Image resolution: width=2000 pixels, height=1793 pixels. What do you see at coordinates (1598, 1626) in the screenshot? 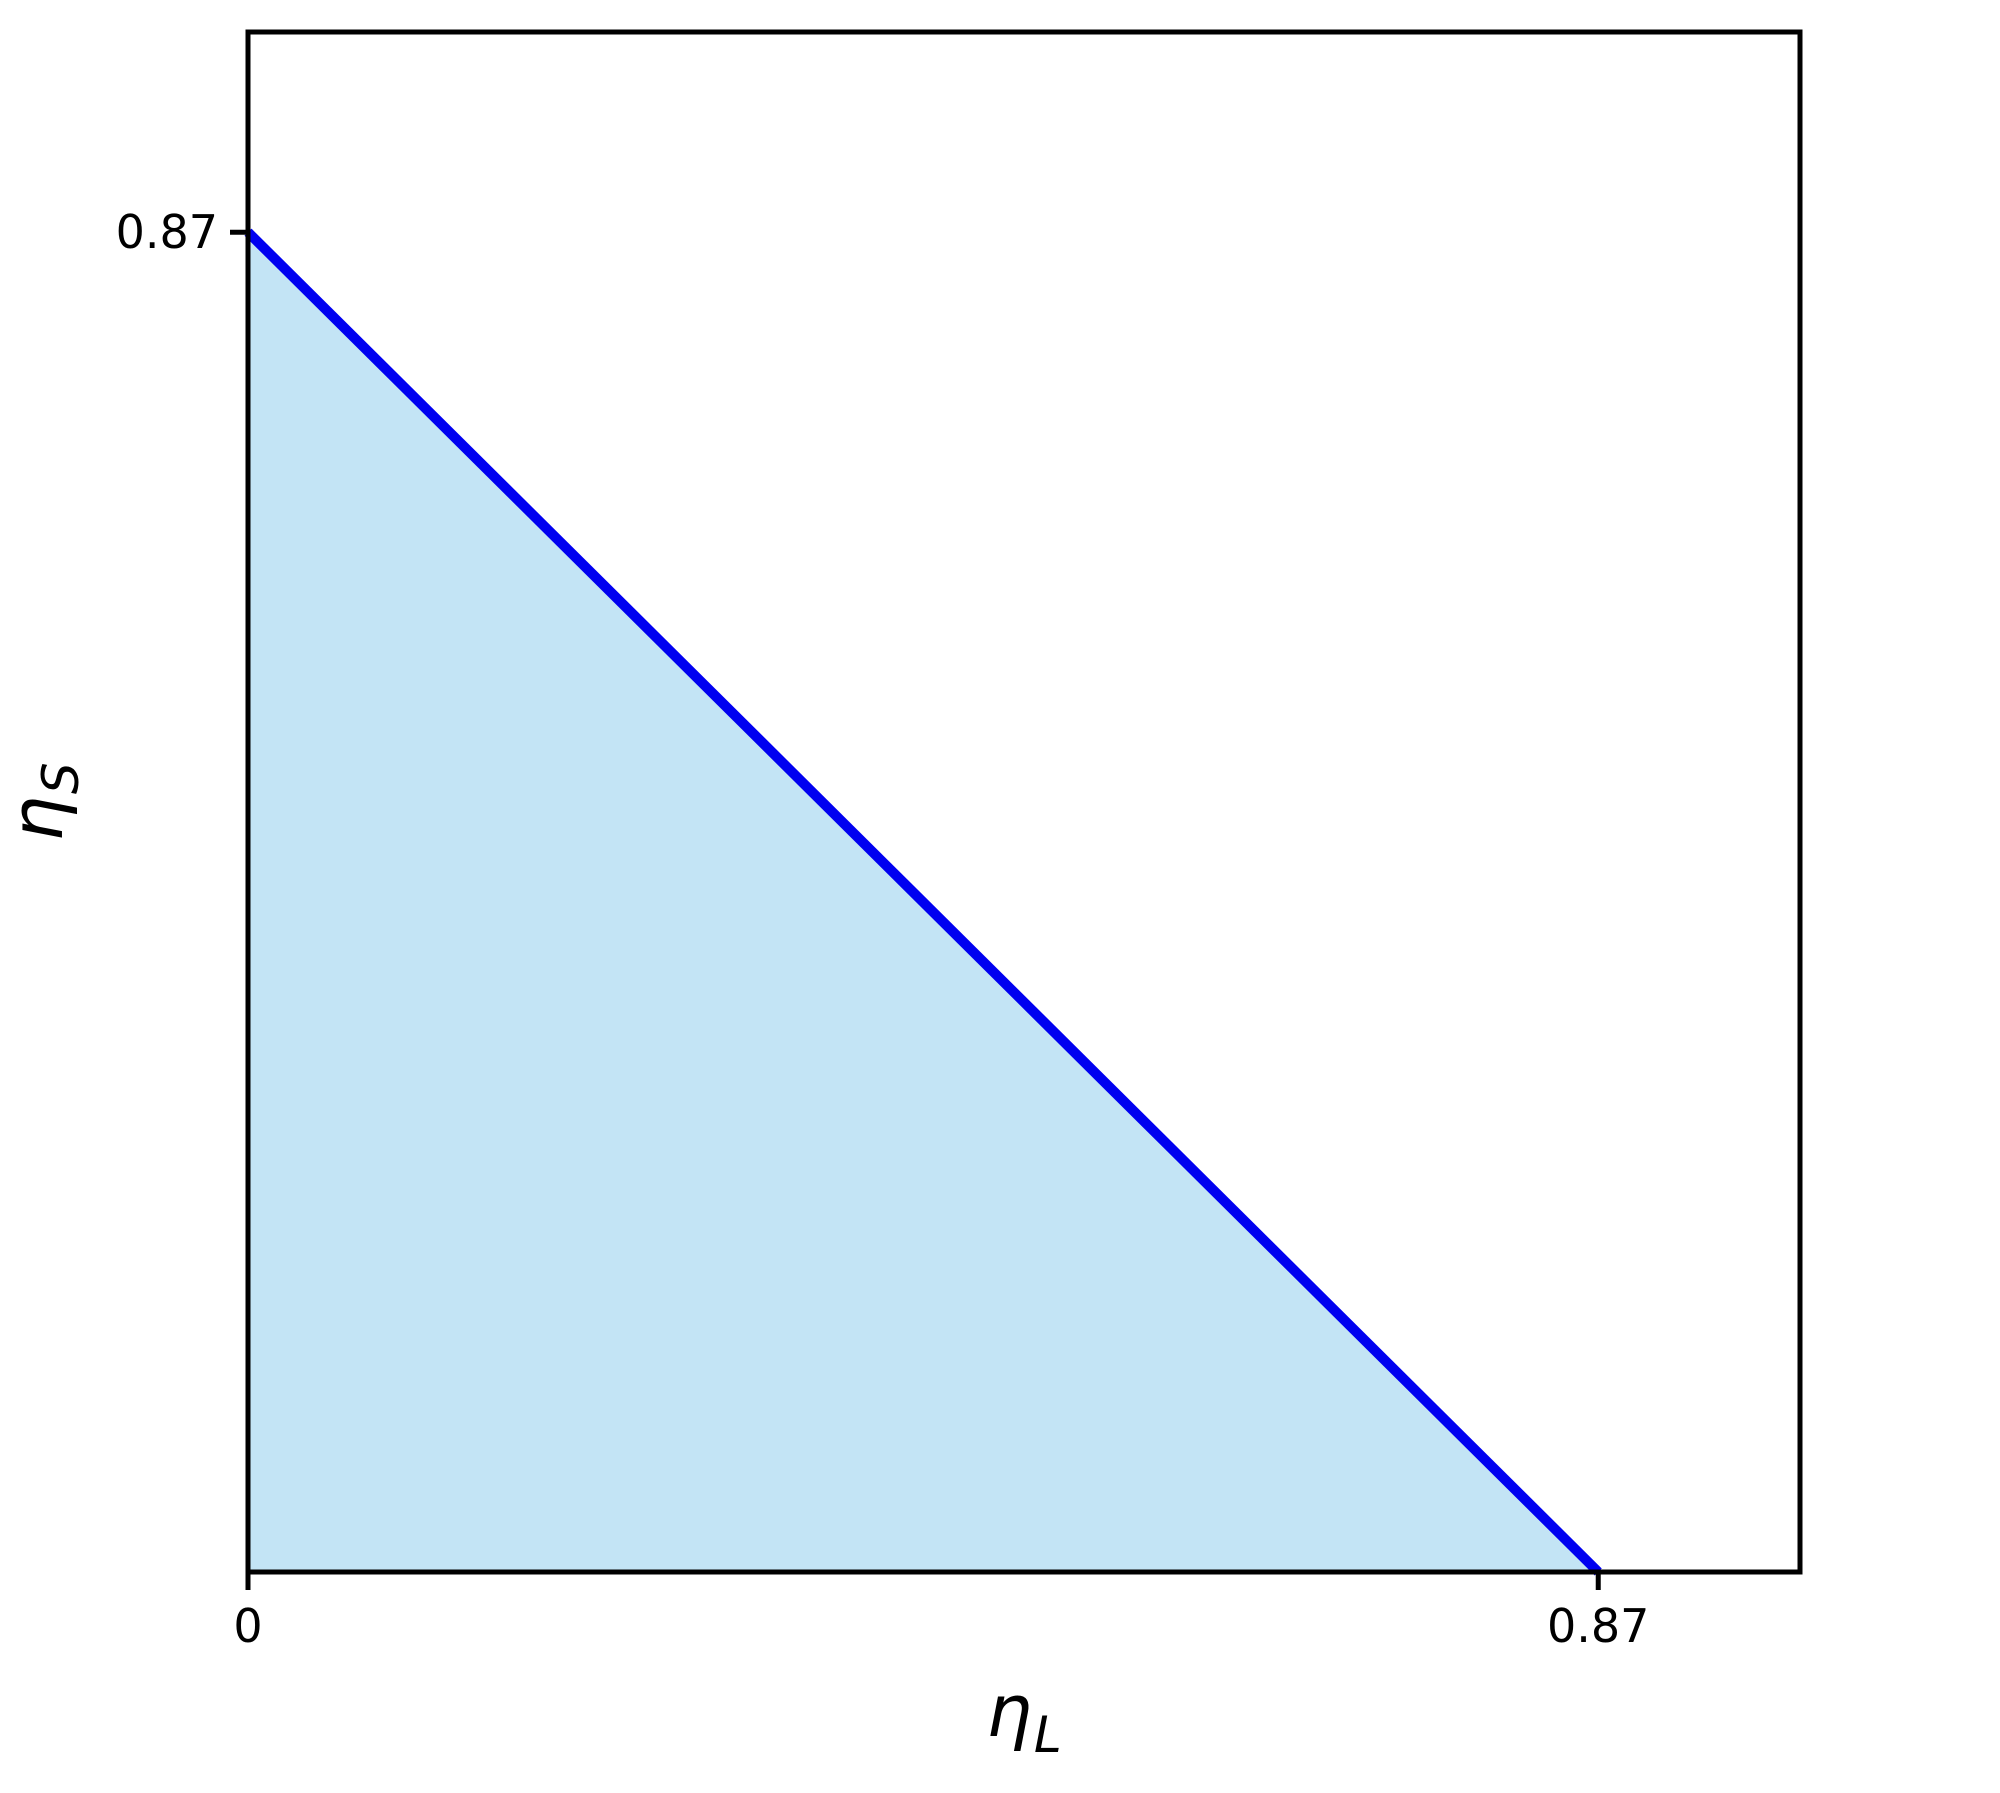
I see `x-tick-label: 0.87` at bounding box center [1598, 1626].